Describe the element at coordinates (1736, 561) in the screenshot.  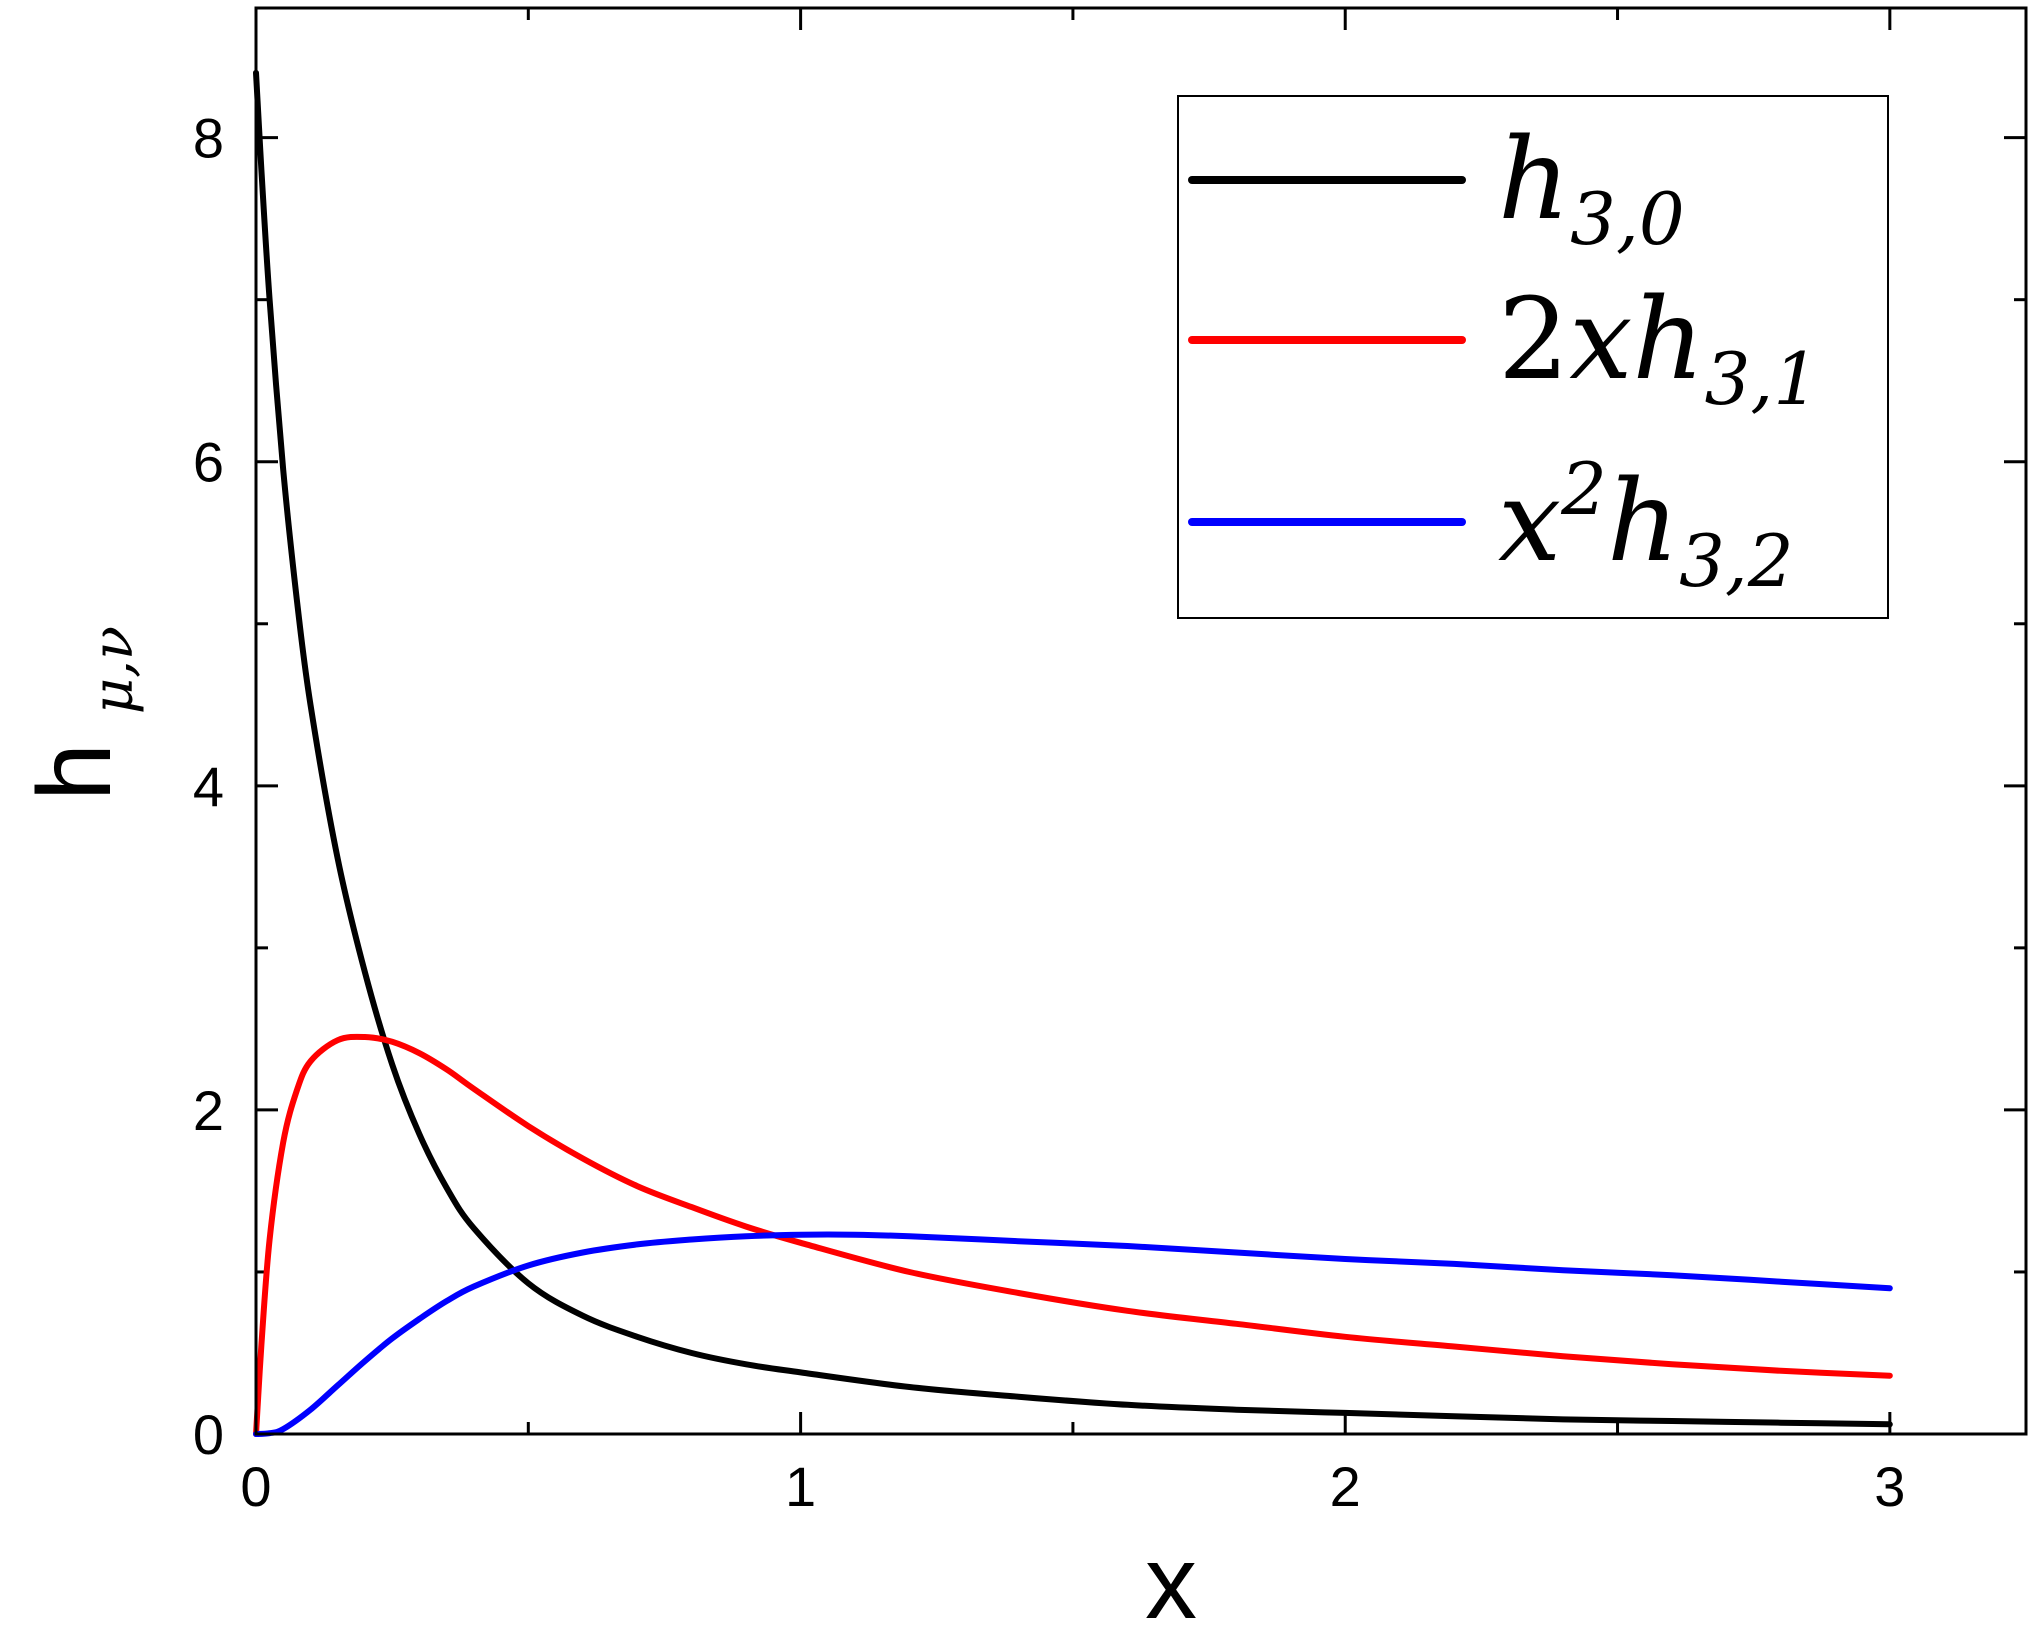
I see `legend-label-part: 3,2` at that location.